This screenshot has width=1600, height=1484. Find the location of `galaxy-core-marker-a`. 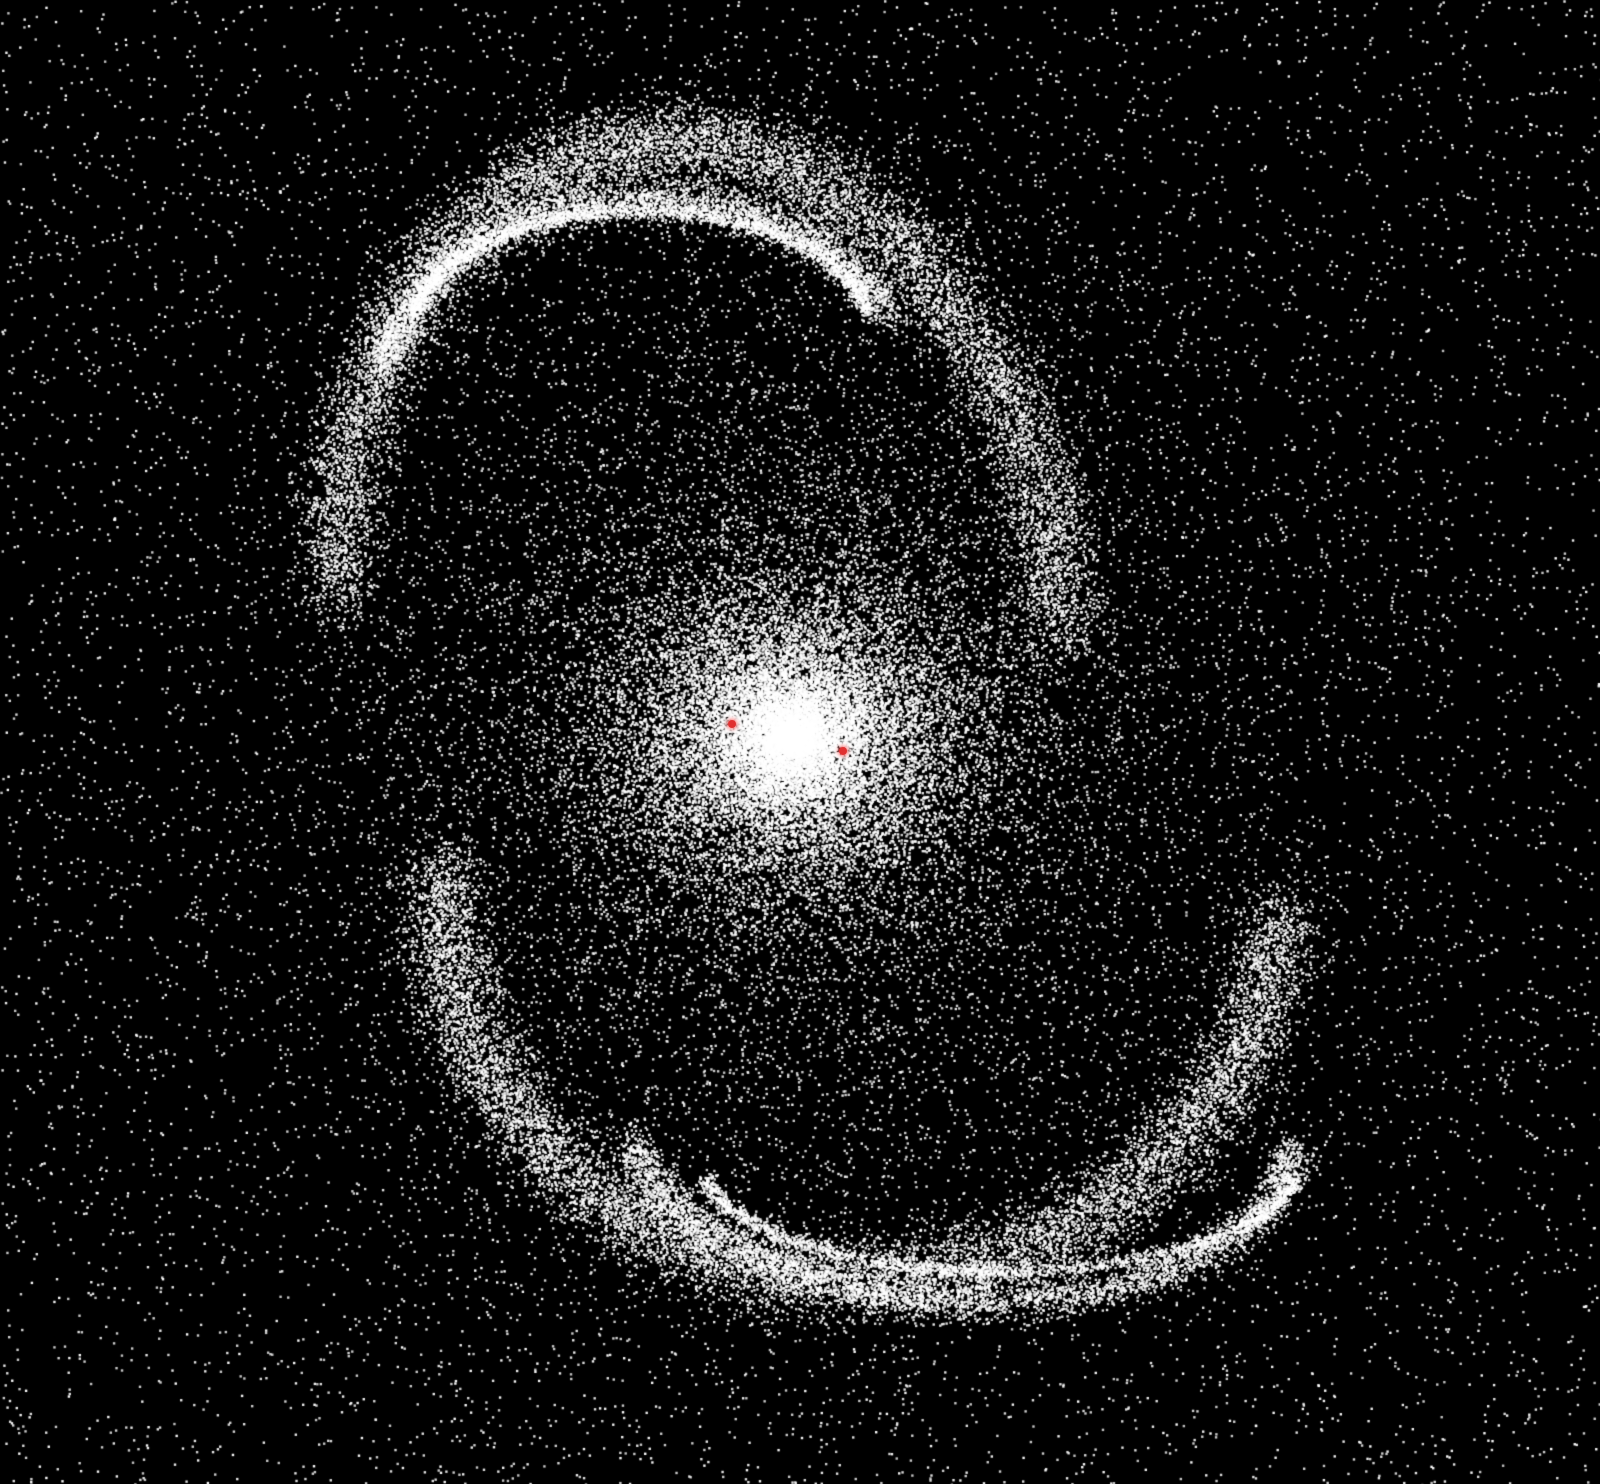

galaxy-core-marker-a is located at coordinates (732, 724).